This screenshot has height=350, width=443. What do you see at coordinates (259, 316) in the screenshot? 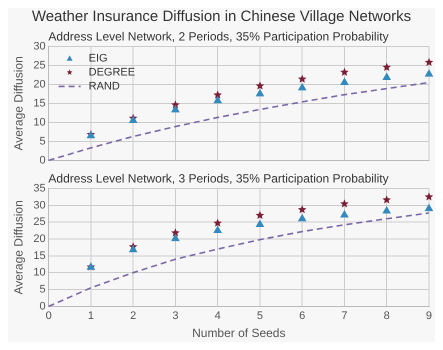
I see `x-tick-label: 5` at bounding box center [259, 316].